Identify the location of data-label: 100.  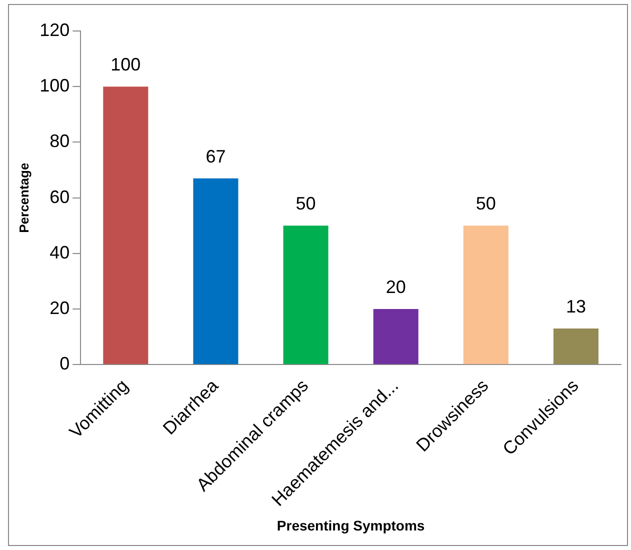
(125, 64).